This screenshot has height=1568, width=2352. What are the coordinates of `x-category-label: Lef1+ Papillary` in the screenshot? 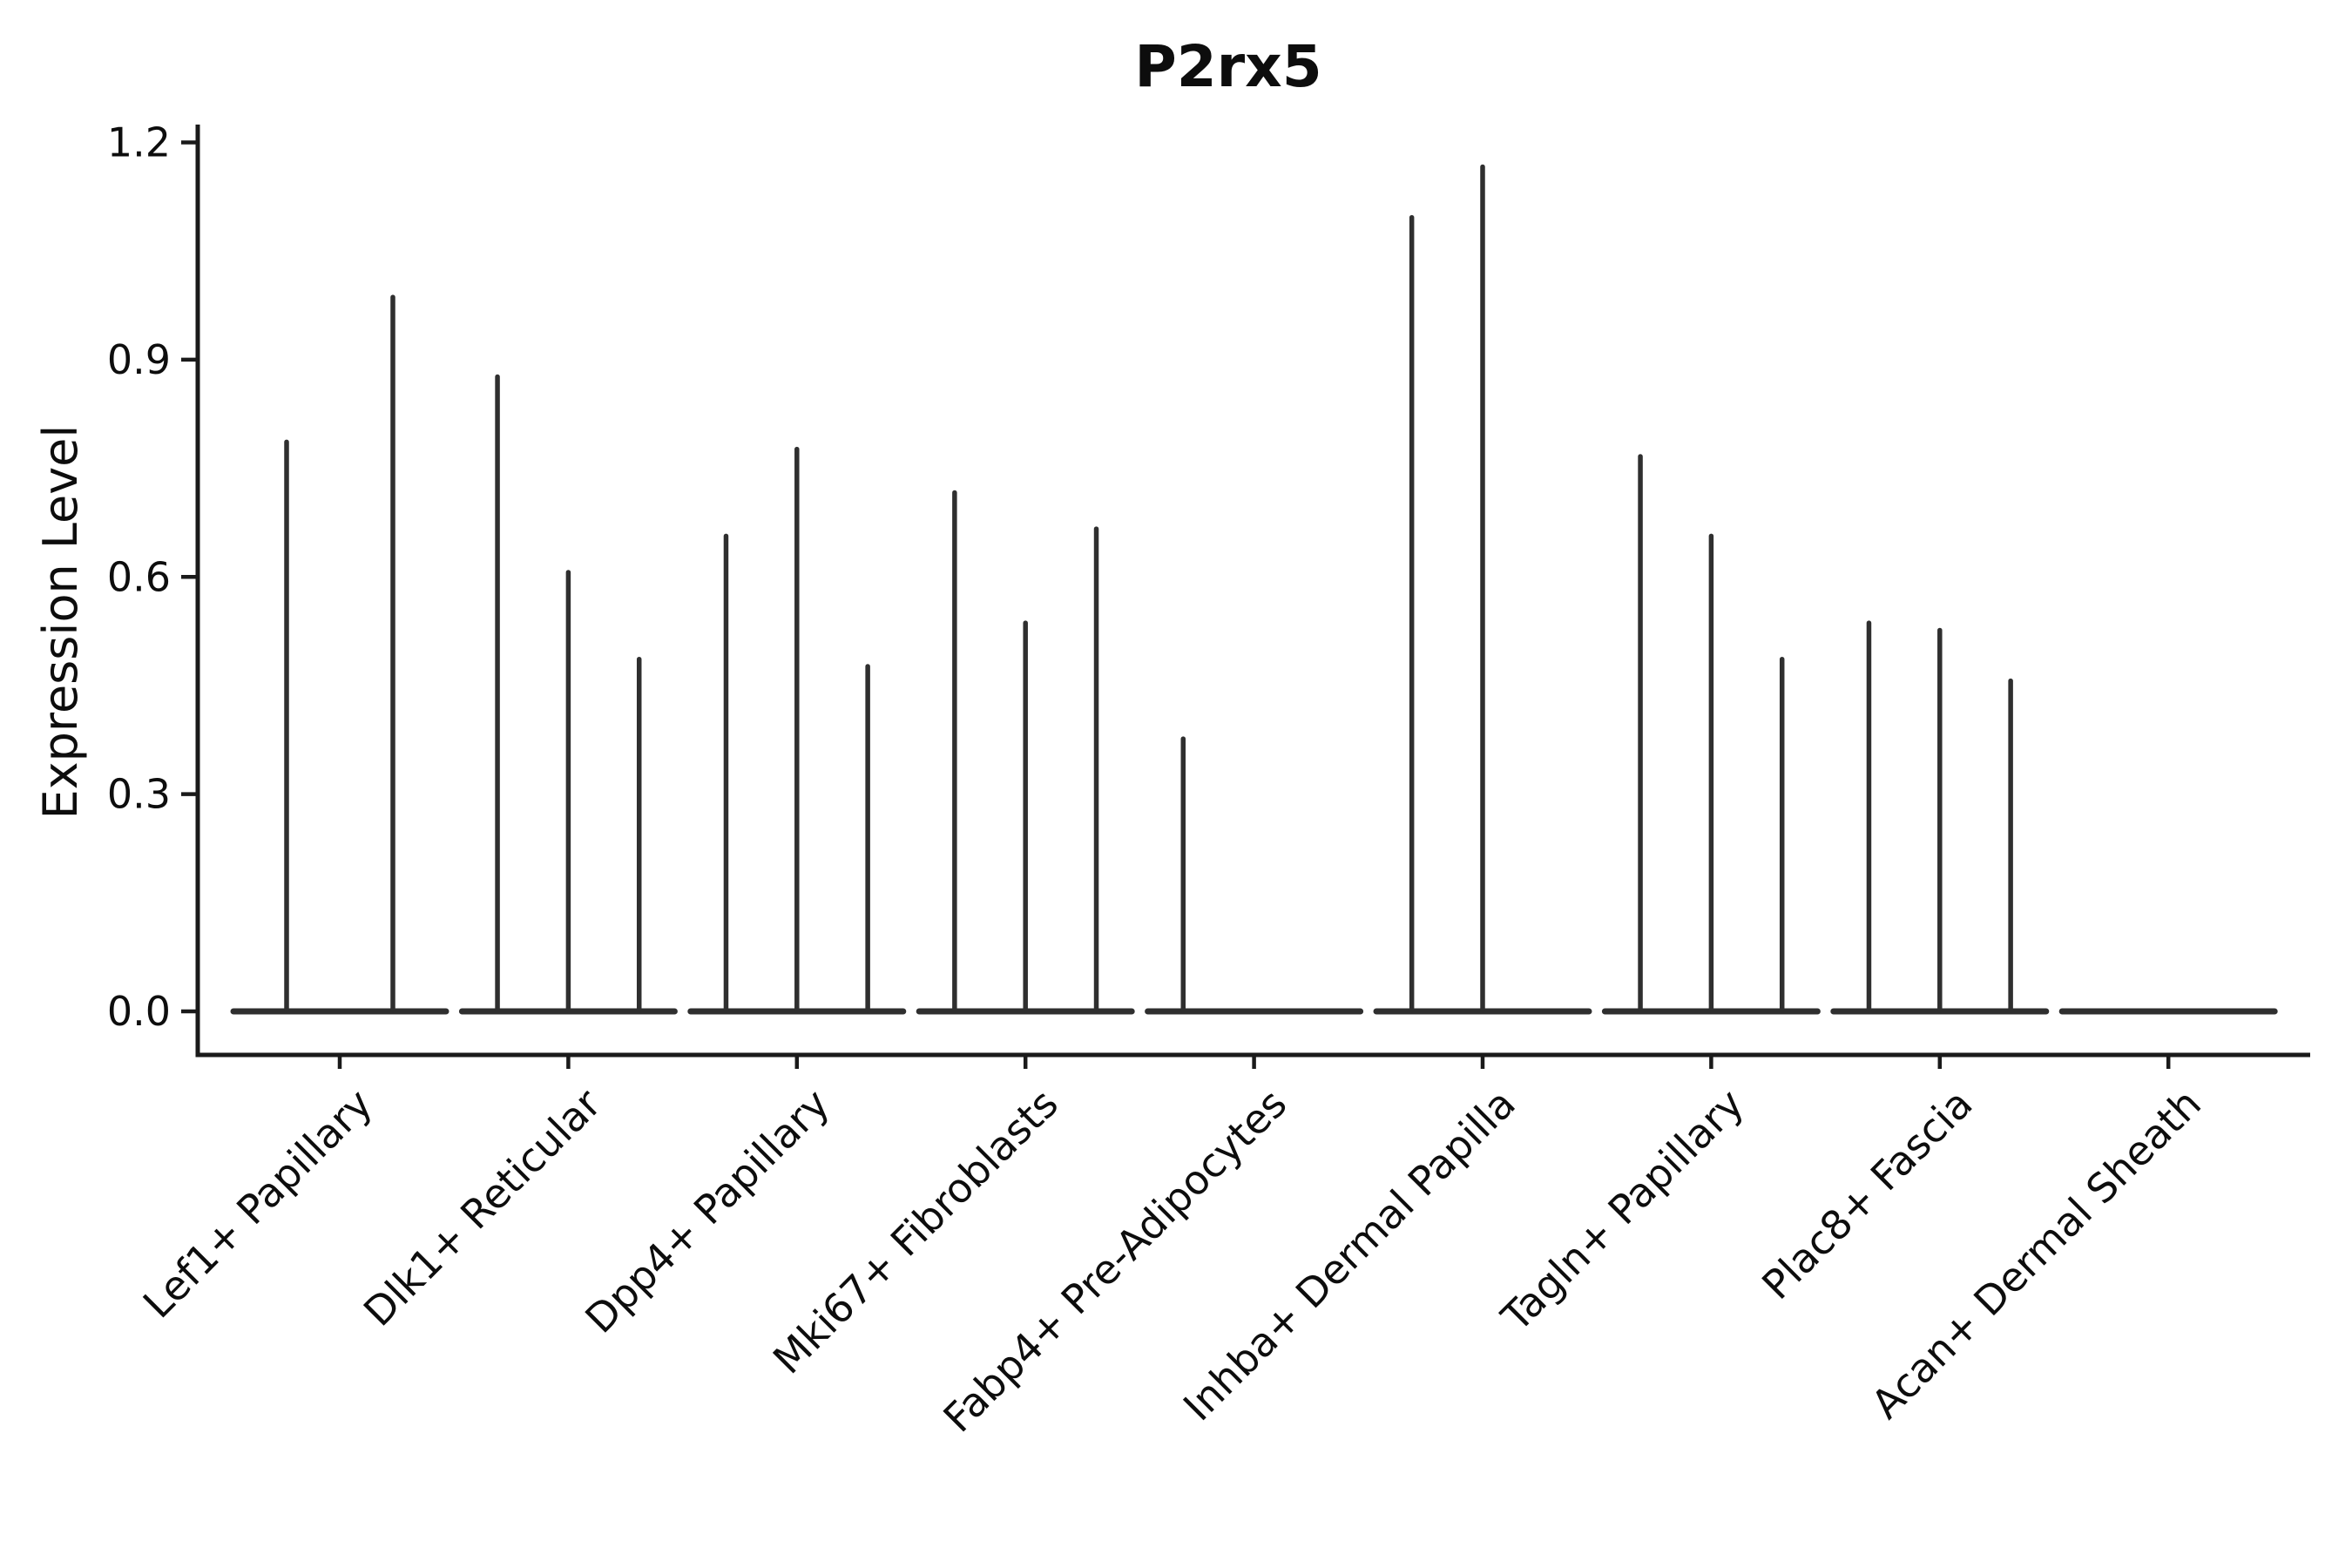 It's located at (258, 1204).